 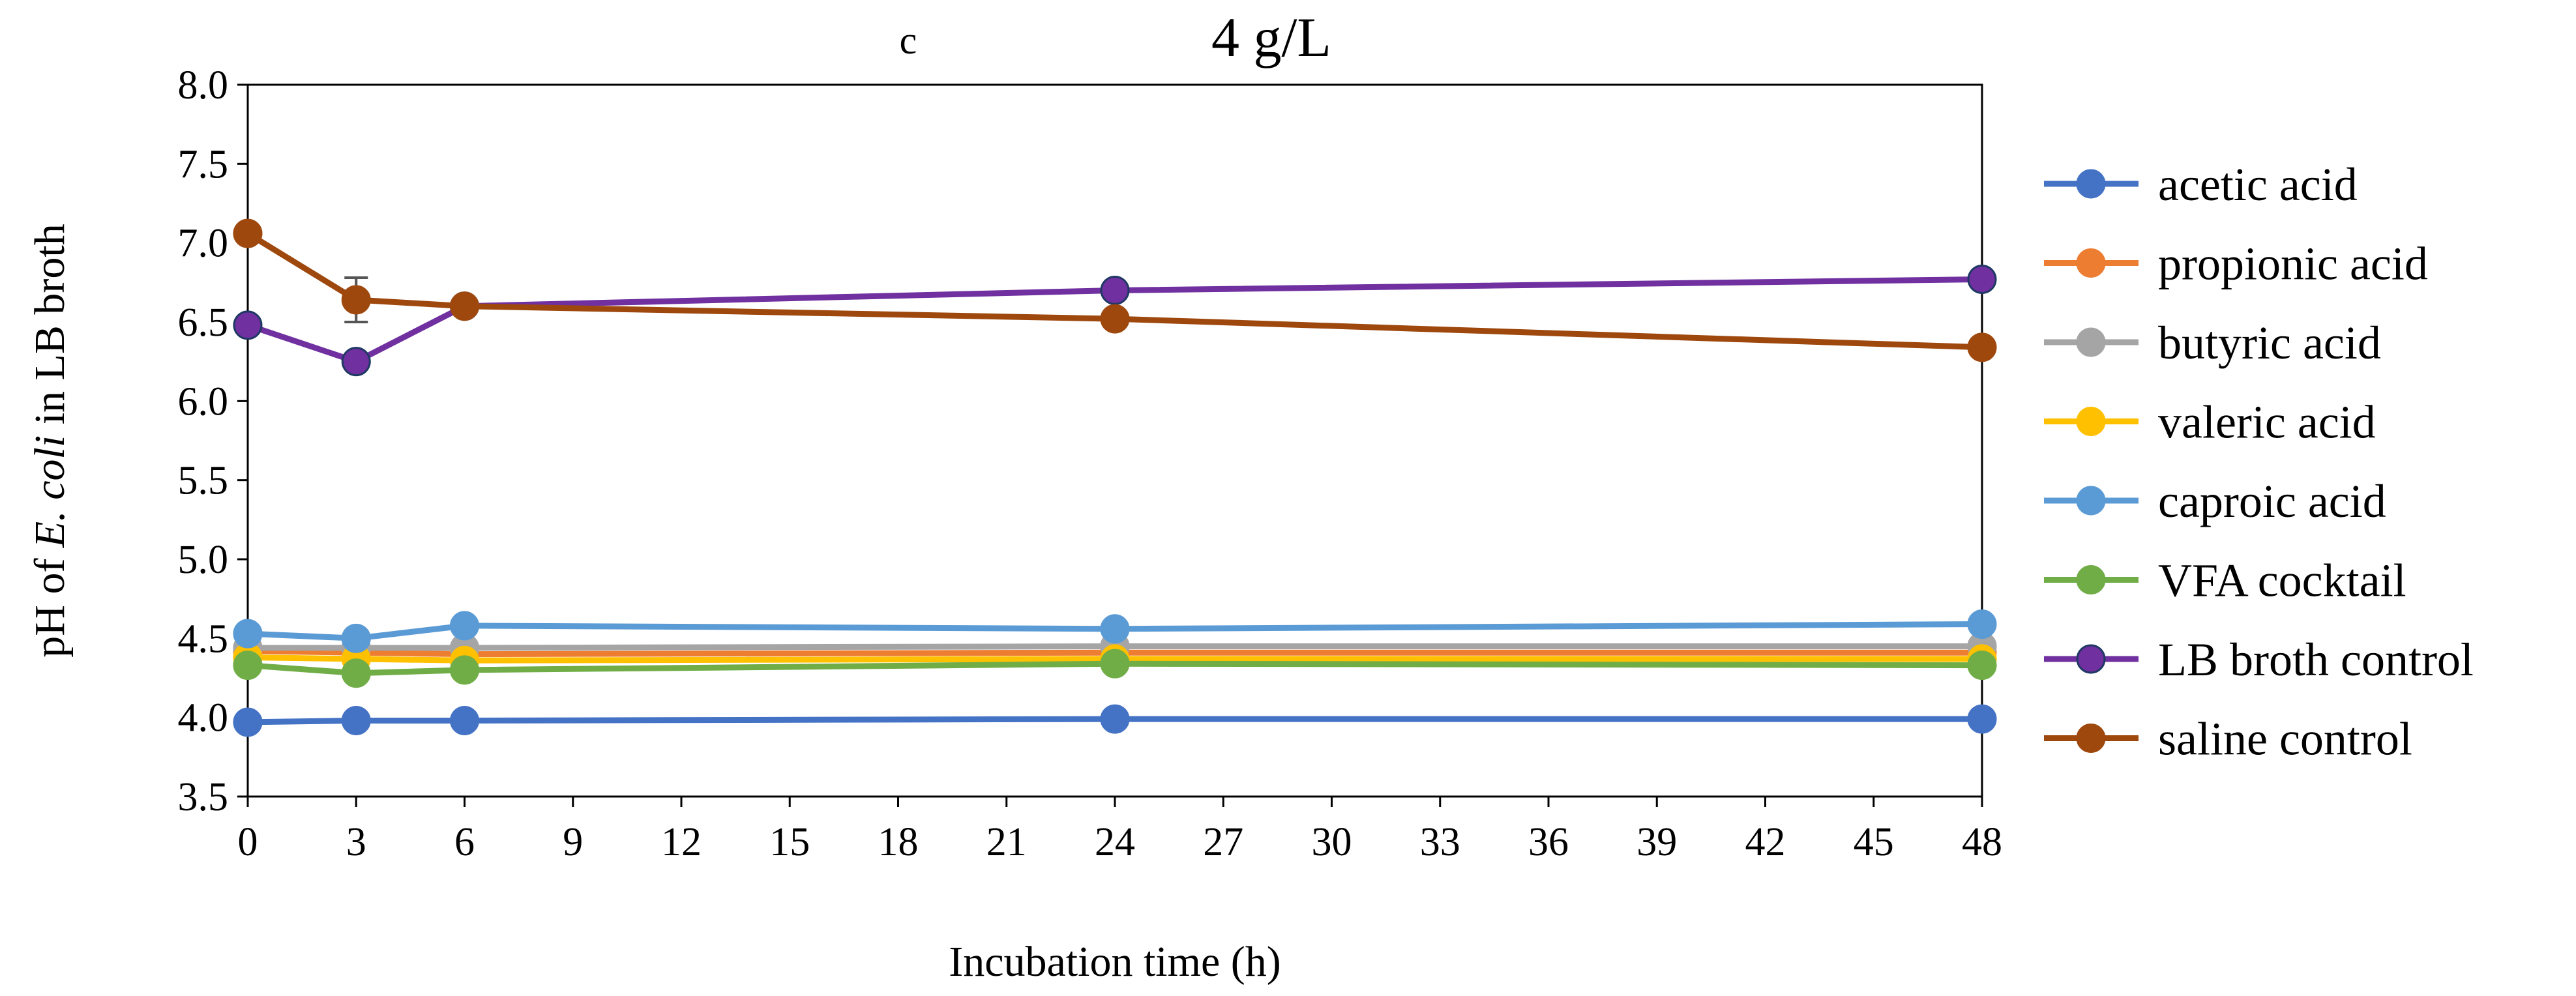 What do you see at coordinates (248, 842) in the screenshot?
I see `x-tick-label: 0` at bounding box center [248, 842].